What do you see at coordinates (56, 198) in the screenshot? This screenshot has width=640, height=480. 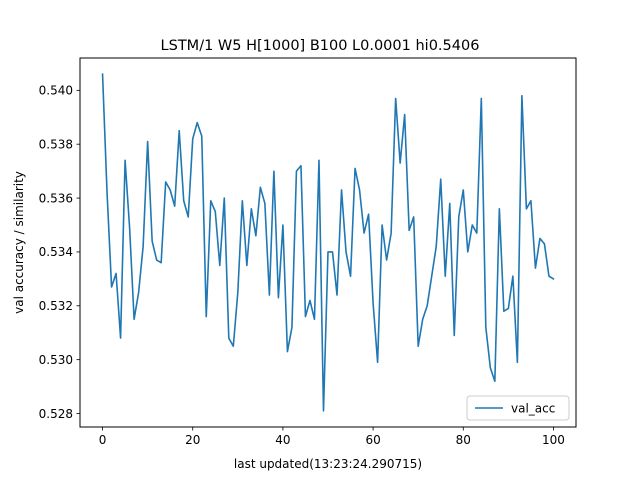 I see `y-tick-label: 0.536` at bounding box center [56, 198].